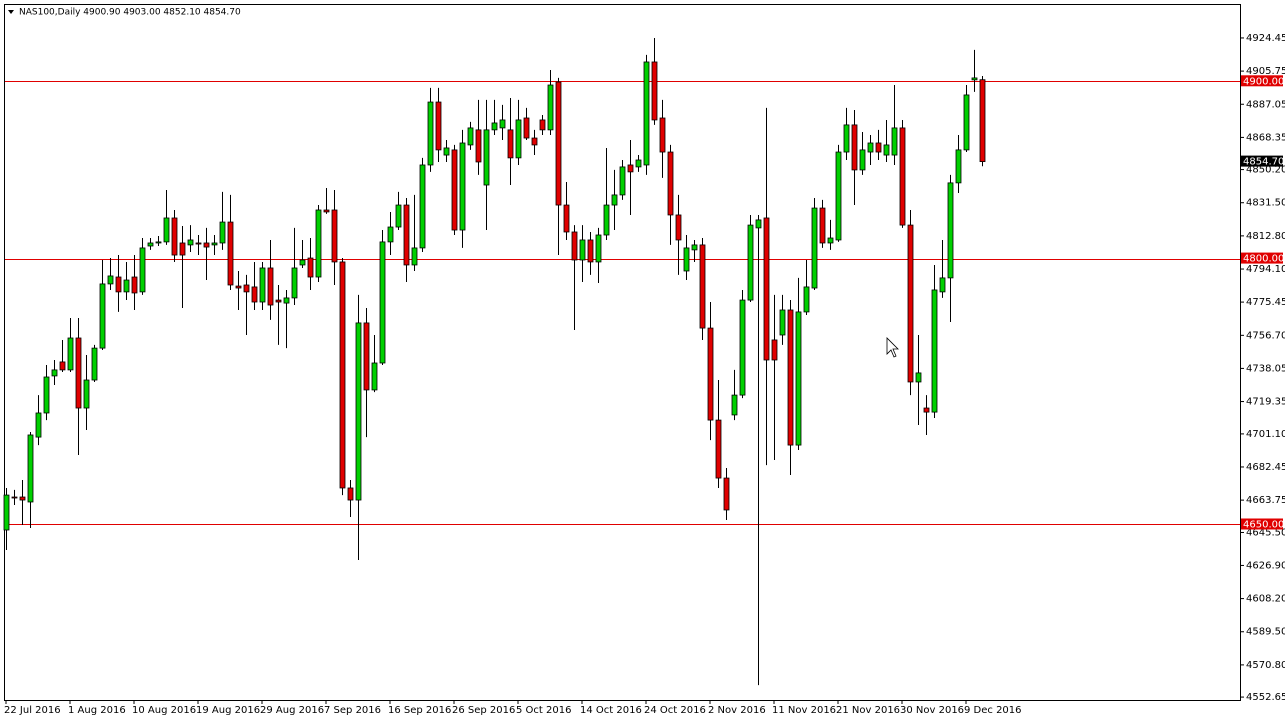 This screenshot has height=723, width=1285. What do you see at coordinates (292, 710) in the screenshot?
I see `x-tick-label: 29 Aug 2016` at bounding box center [292, 710].